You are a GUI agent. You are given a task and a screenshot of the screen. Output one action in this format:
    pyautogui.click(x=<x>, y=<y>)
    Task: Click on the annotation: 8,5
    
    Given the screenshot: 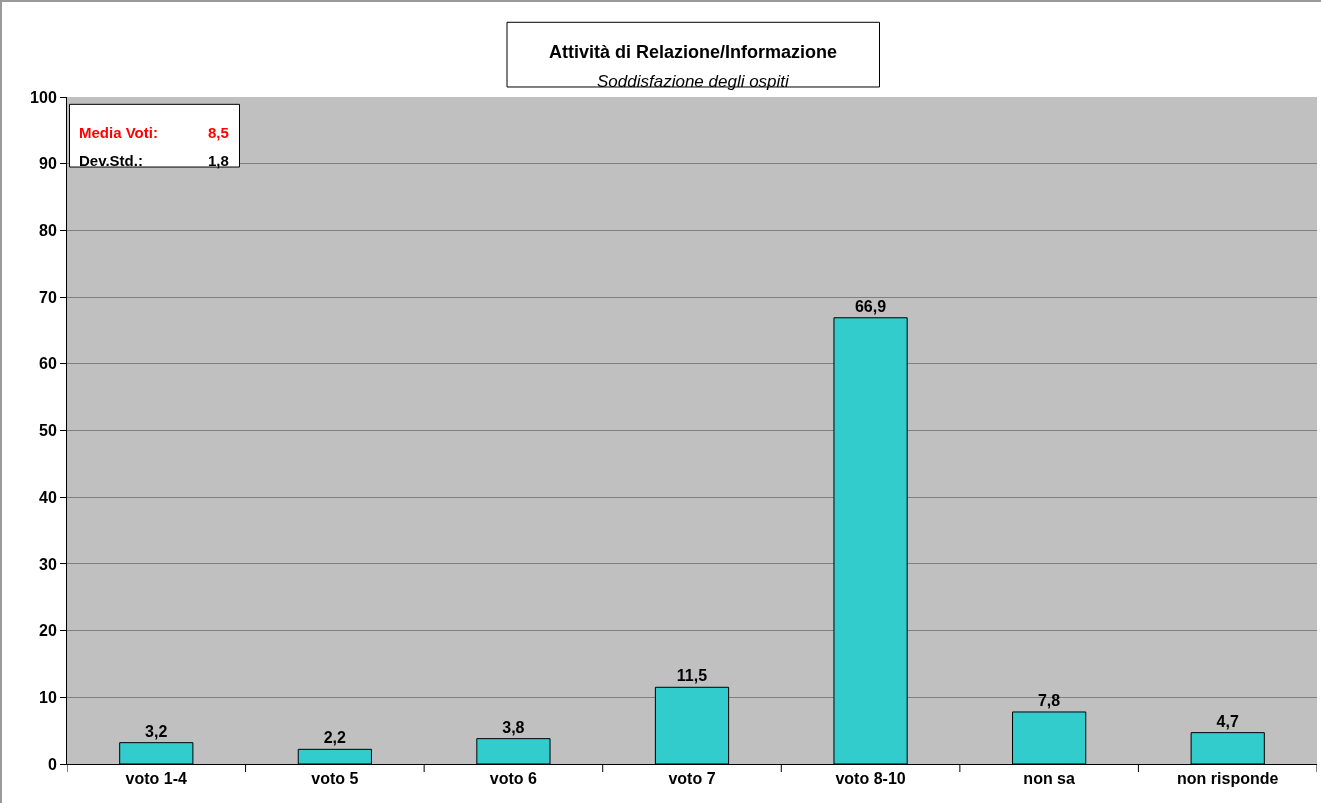 What is the action you would take?
    pyautogui.click(x=218, y=132)
    